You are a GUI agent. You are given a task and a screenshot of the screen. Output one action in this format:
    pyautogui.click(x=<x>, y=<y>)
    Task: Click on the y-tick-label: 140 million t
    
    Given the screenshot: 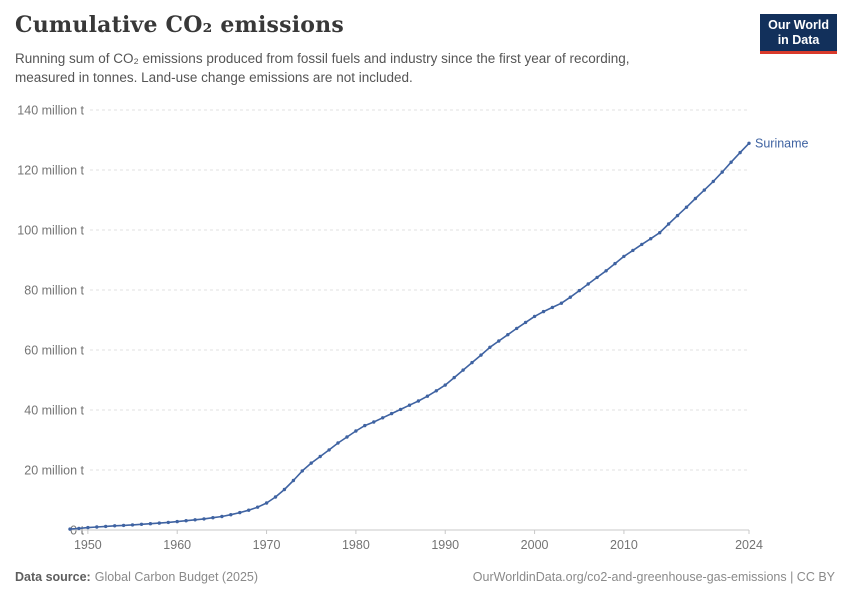 What is the action you would take?
    pyautogui.click(x=50, y=111)
    